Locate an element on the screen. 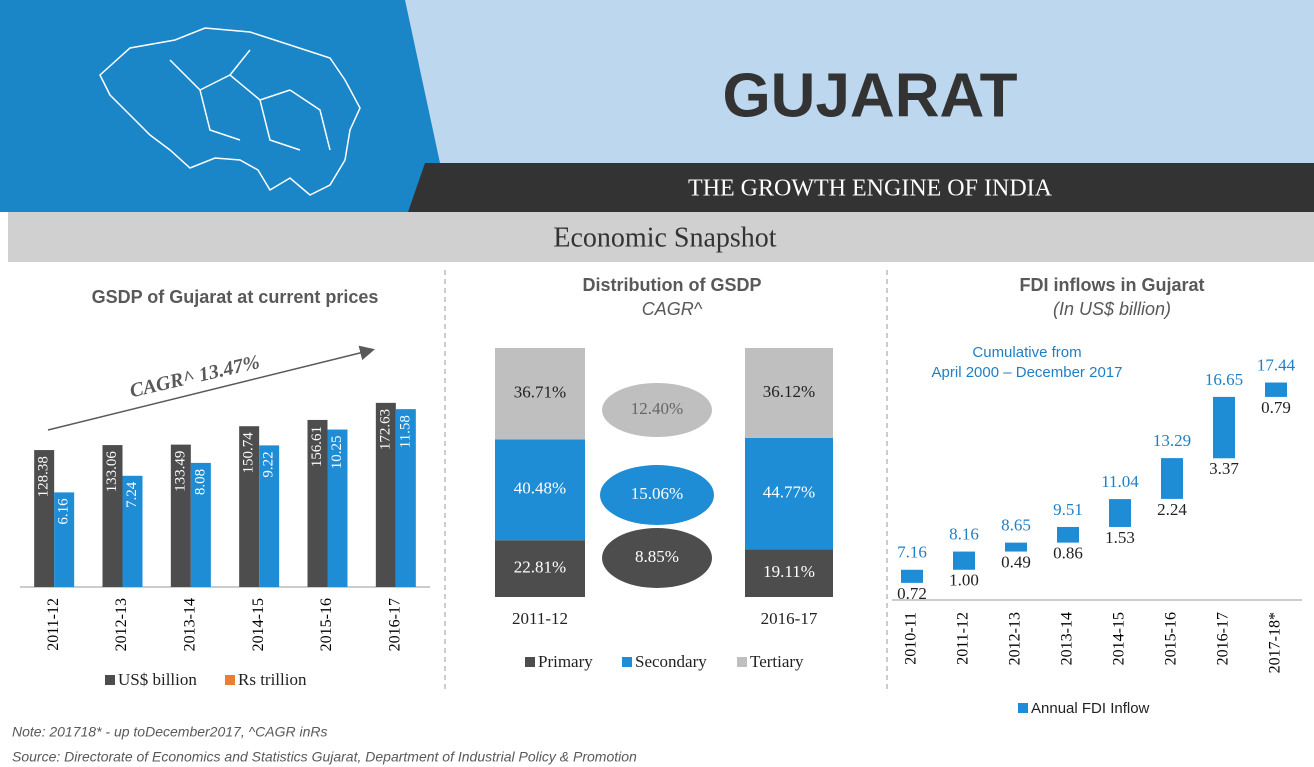 The height and width of the screenshot is (767, 1314). value-label: 8.08 is located at coordinates (200, 482).